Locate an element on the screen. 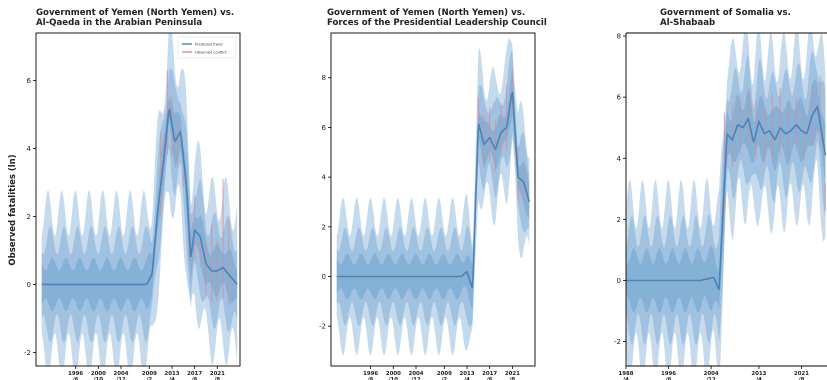 The width and height of the screenshot is (827, 380). y-axis-label: Observed fatalities (ln) is located at coordinates (13, 209).